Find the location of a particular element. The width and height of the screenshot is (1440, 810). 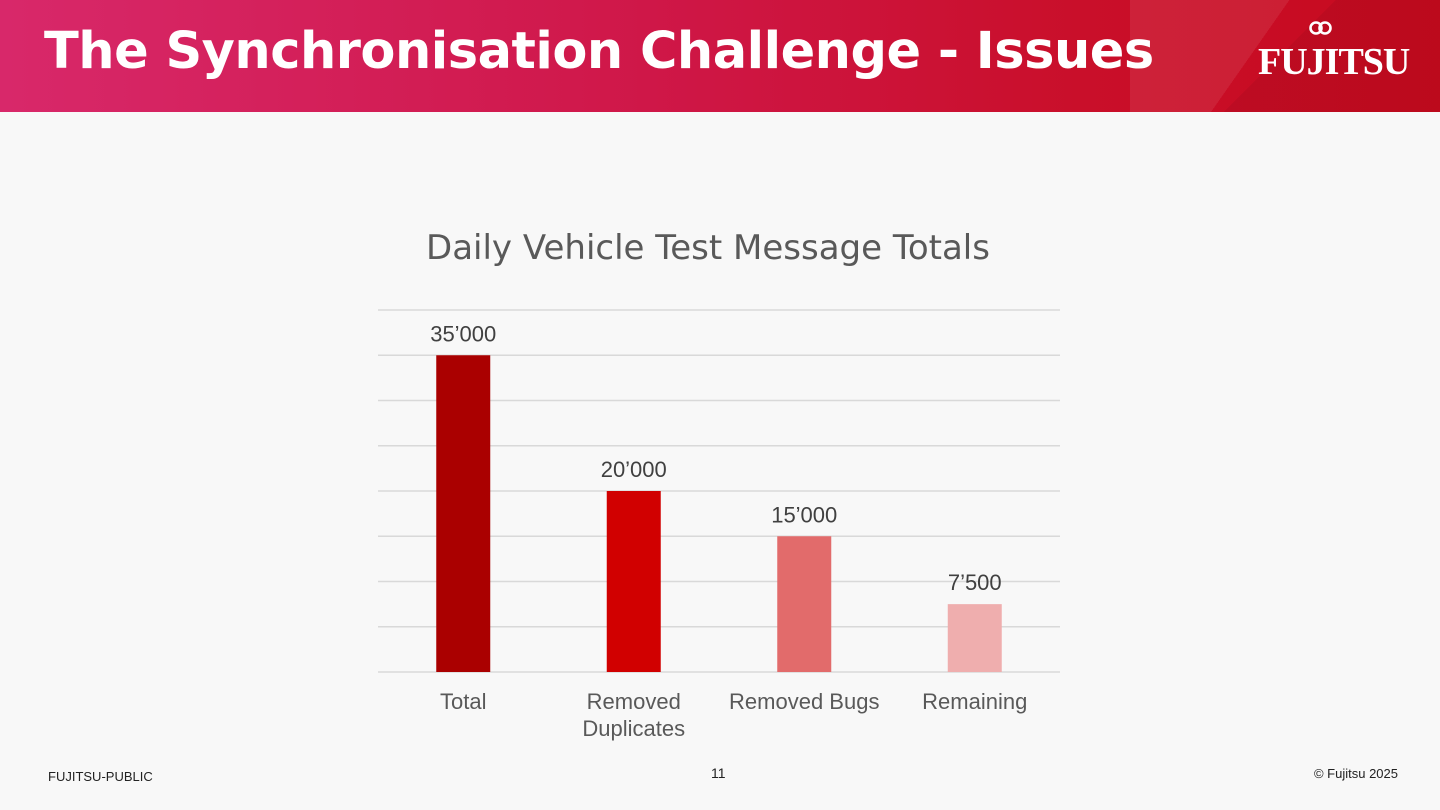

logo-wordmark: FUJITSU is located at coordinates (1334, 62).